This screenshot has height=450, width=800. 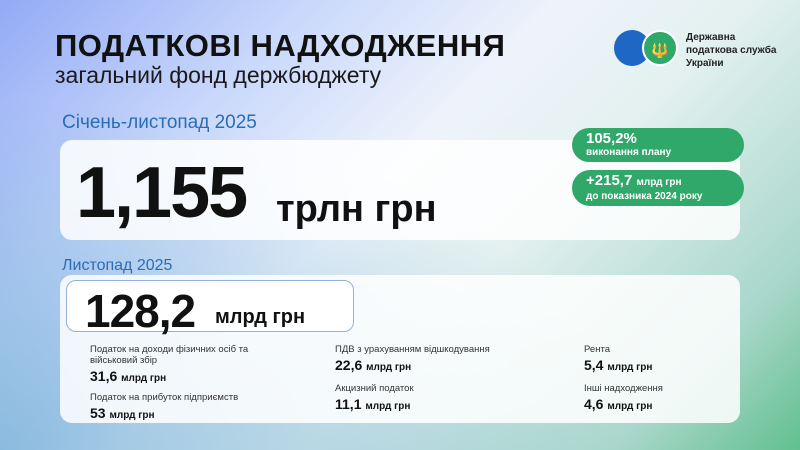 What do you see at coordinates (594, 365) in the screenshot?
I see `item-value: 5,4` at bounding box center [594, 365].